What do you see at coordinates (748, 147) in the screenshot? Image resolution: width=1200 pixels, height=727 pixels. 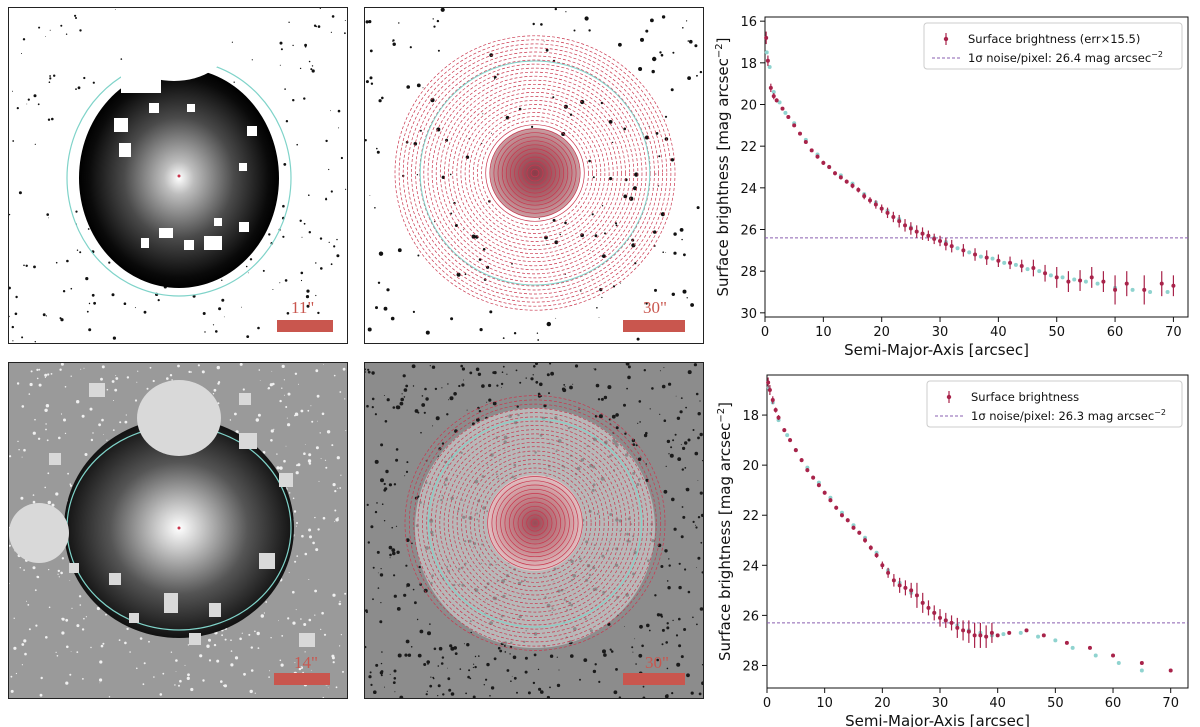 I see `y-tick-label: 22` at bounding box center [748, 147].